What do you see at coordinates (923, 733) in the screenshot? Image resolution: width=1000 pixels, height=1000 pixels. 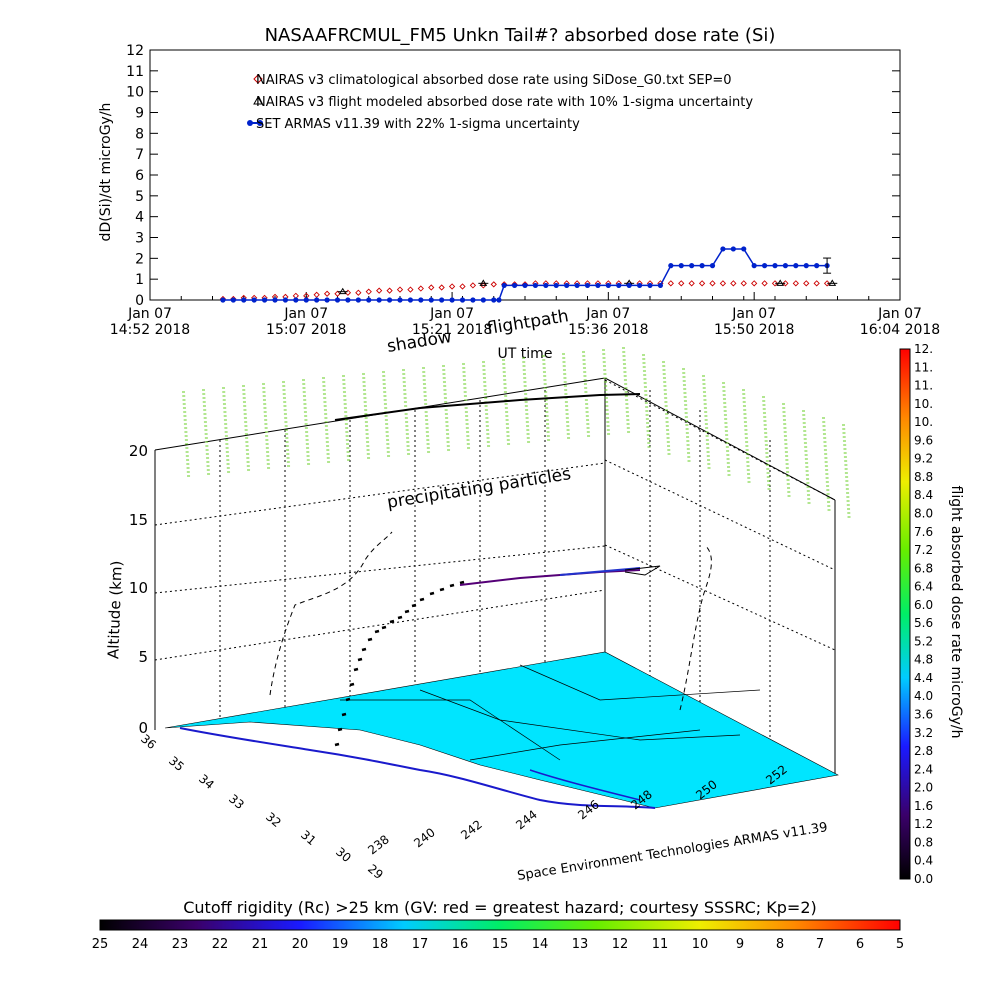 I see `flight-colorbar-tick: 3.2` at bounding box center [923, 733].